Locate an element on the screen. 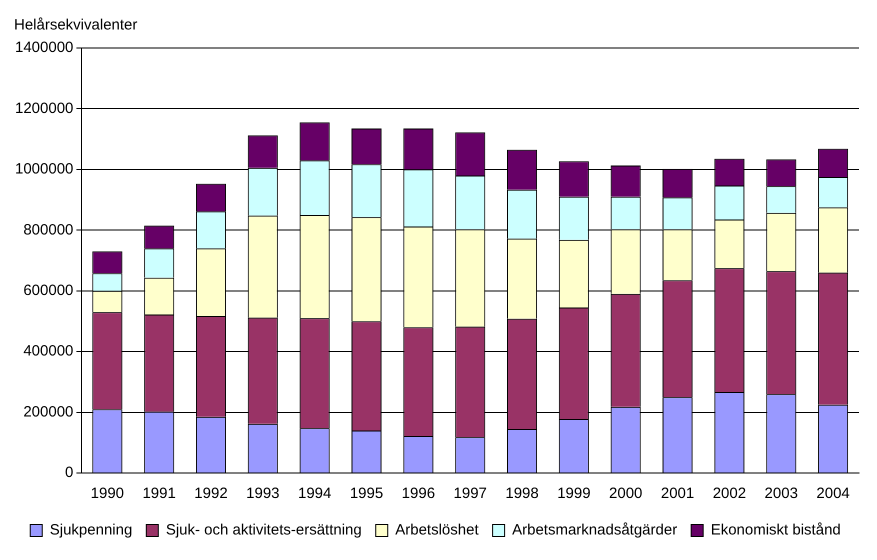 This screenshot has height=560, width=877. legend-label: Arbetsmarknadsåtgärder is located at coordinates (595, 530).